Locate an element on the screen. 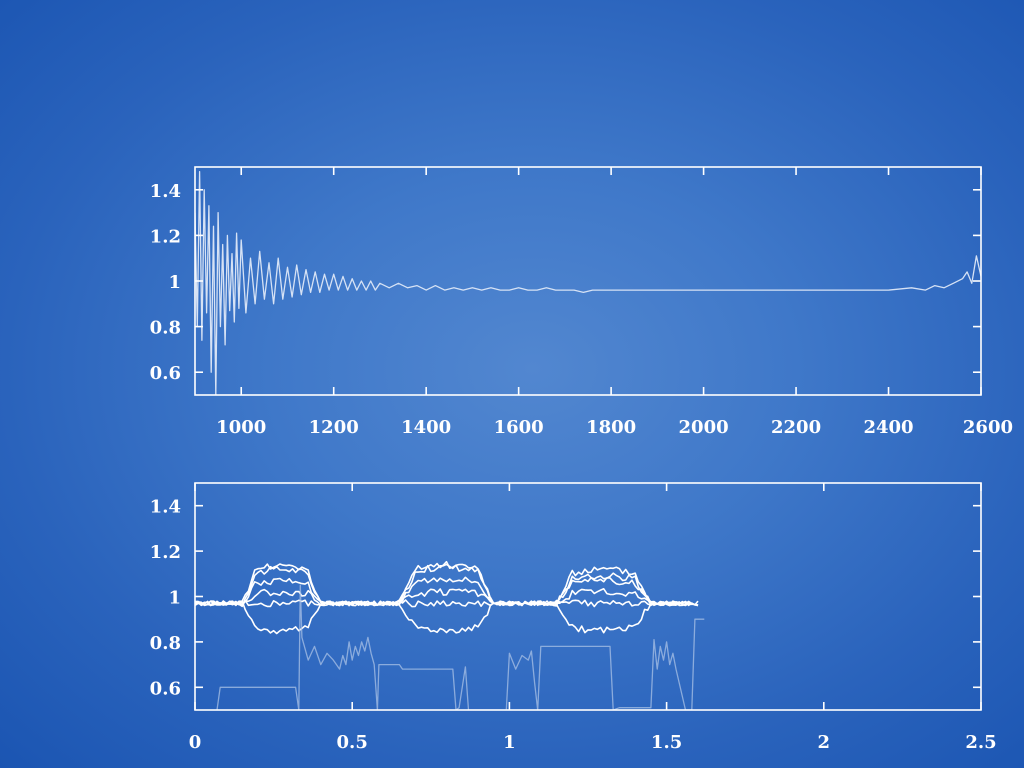  x-tick-label: 0.5 is located at coordinates (352, 742).